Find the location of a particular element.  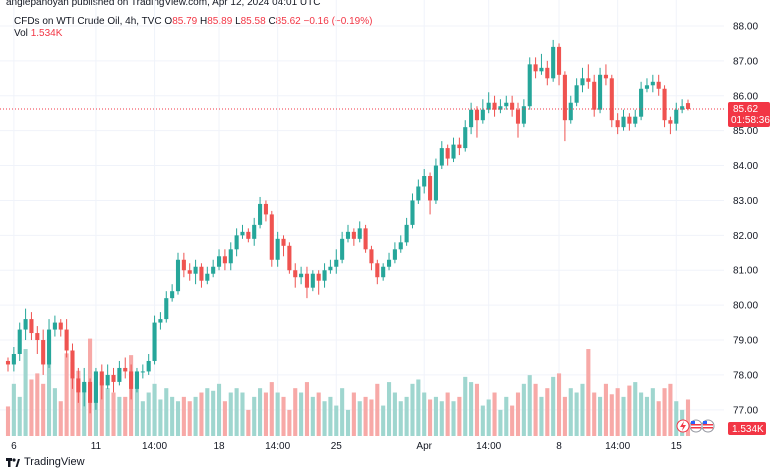

volume-label: Vol is located at coordinates (21, 33).